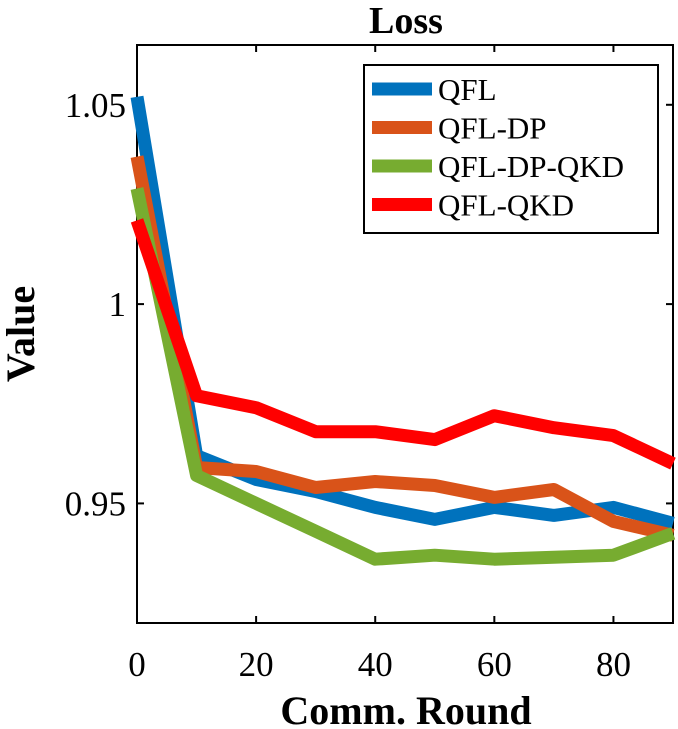 This screenshot has width=678, height=729. Describe the element at coordinates (405, 708) in the screenshot. I see `x-axis-label: Comm. Round` at that location.